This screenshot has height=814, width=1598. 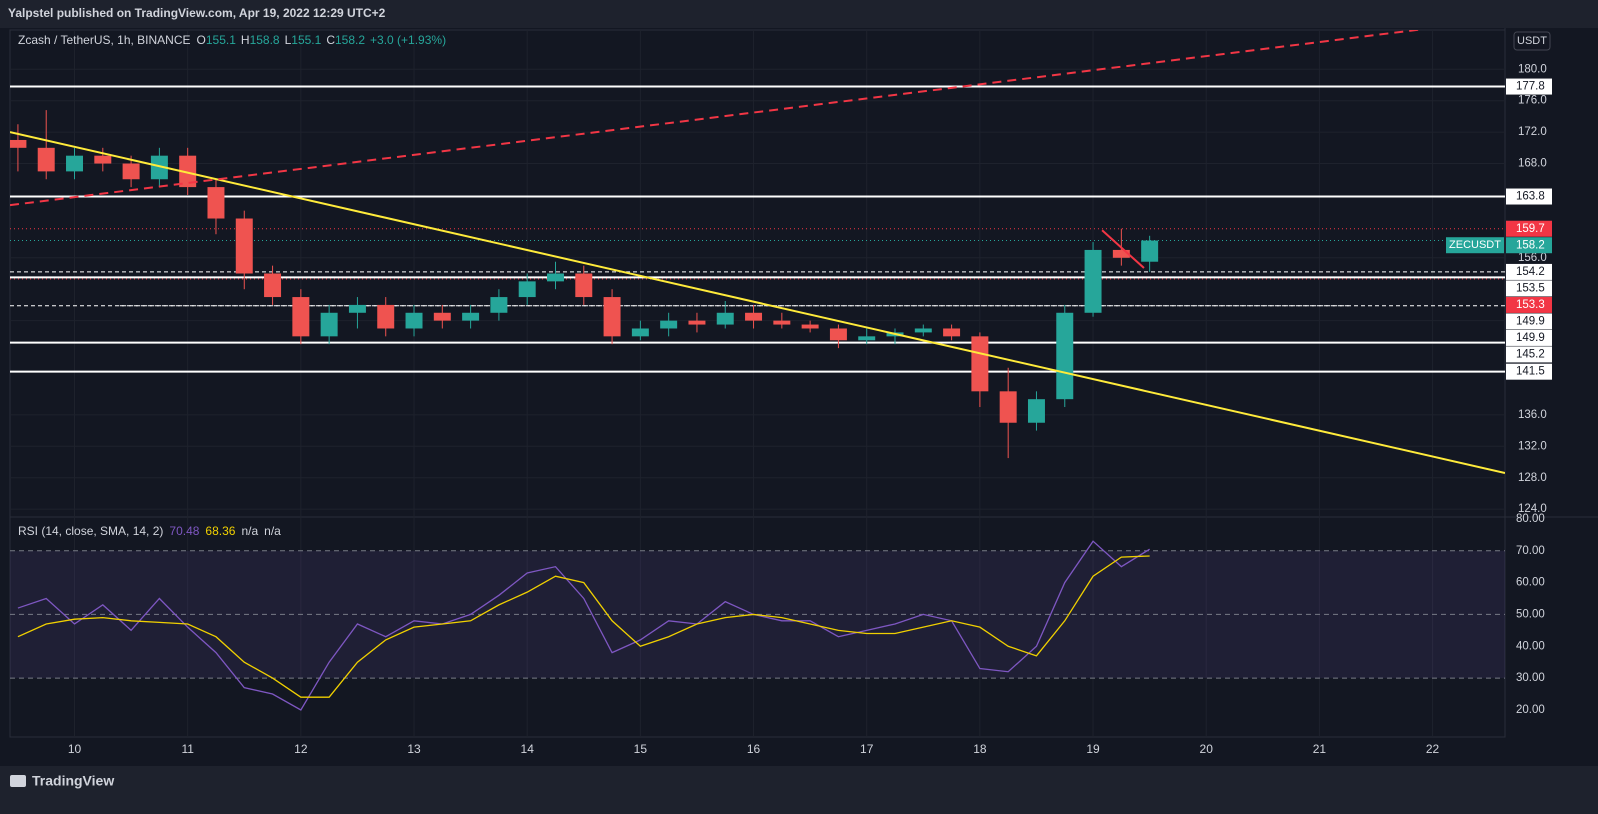 I want to click on price-label: 149.9, so click(x=1530, y=321).